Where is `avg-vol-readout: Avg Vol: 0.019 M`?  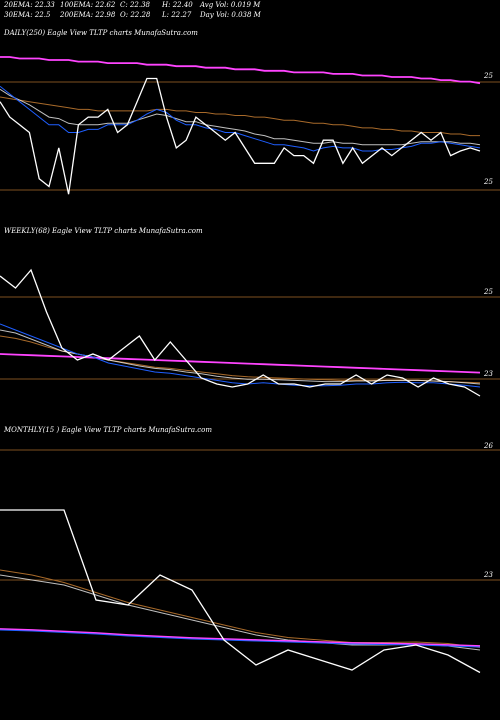
avg-vol-readout: Avg Vol: 0.019 M is located at coordinates (230, 5).